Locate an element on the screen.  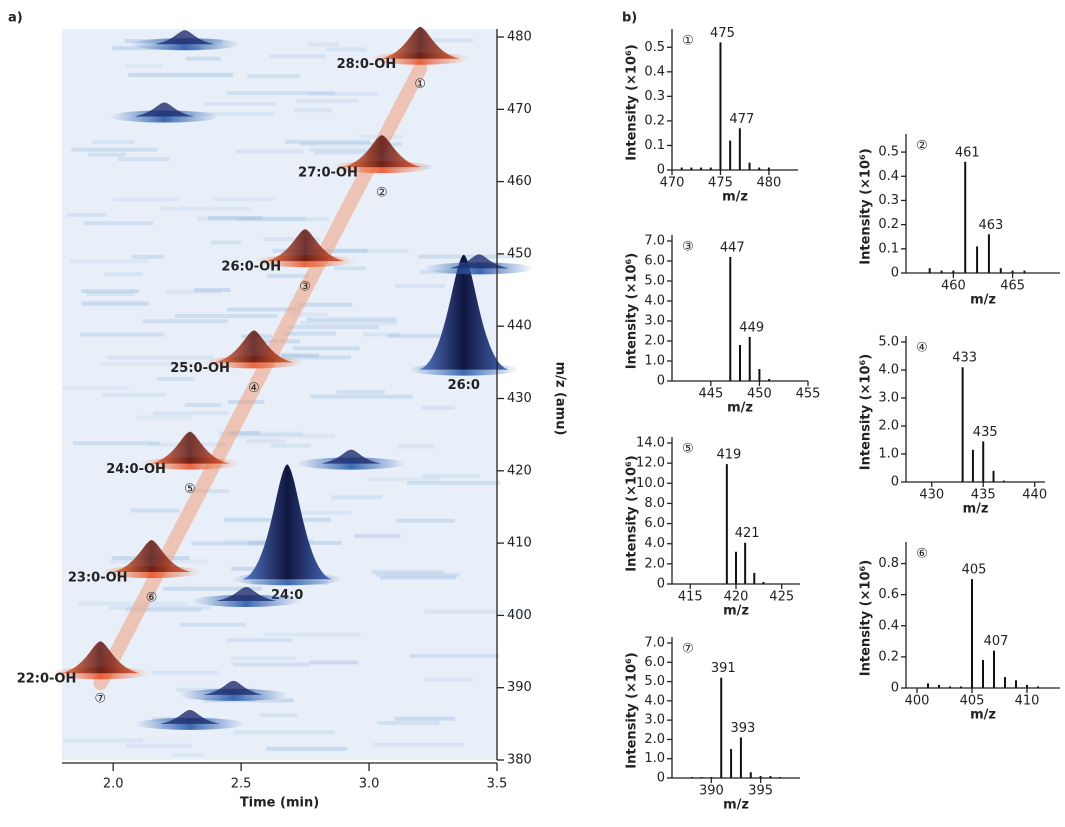
x-tick-label: 425 is located at coordinates (781, 597).